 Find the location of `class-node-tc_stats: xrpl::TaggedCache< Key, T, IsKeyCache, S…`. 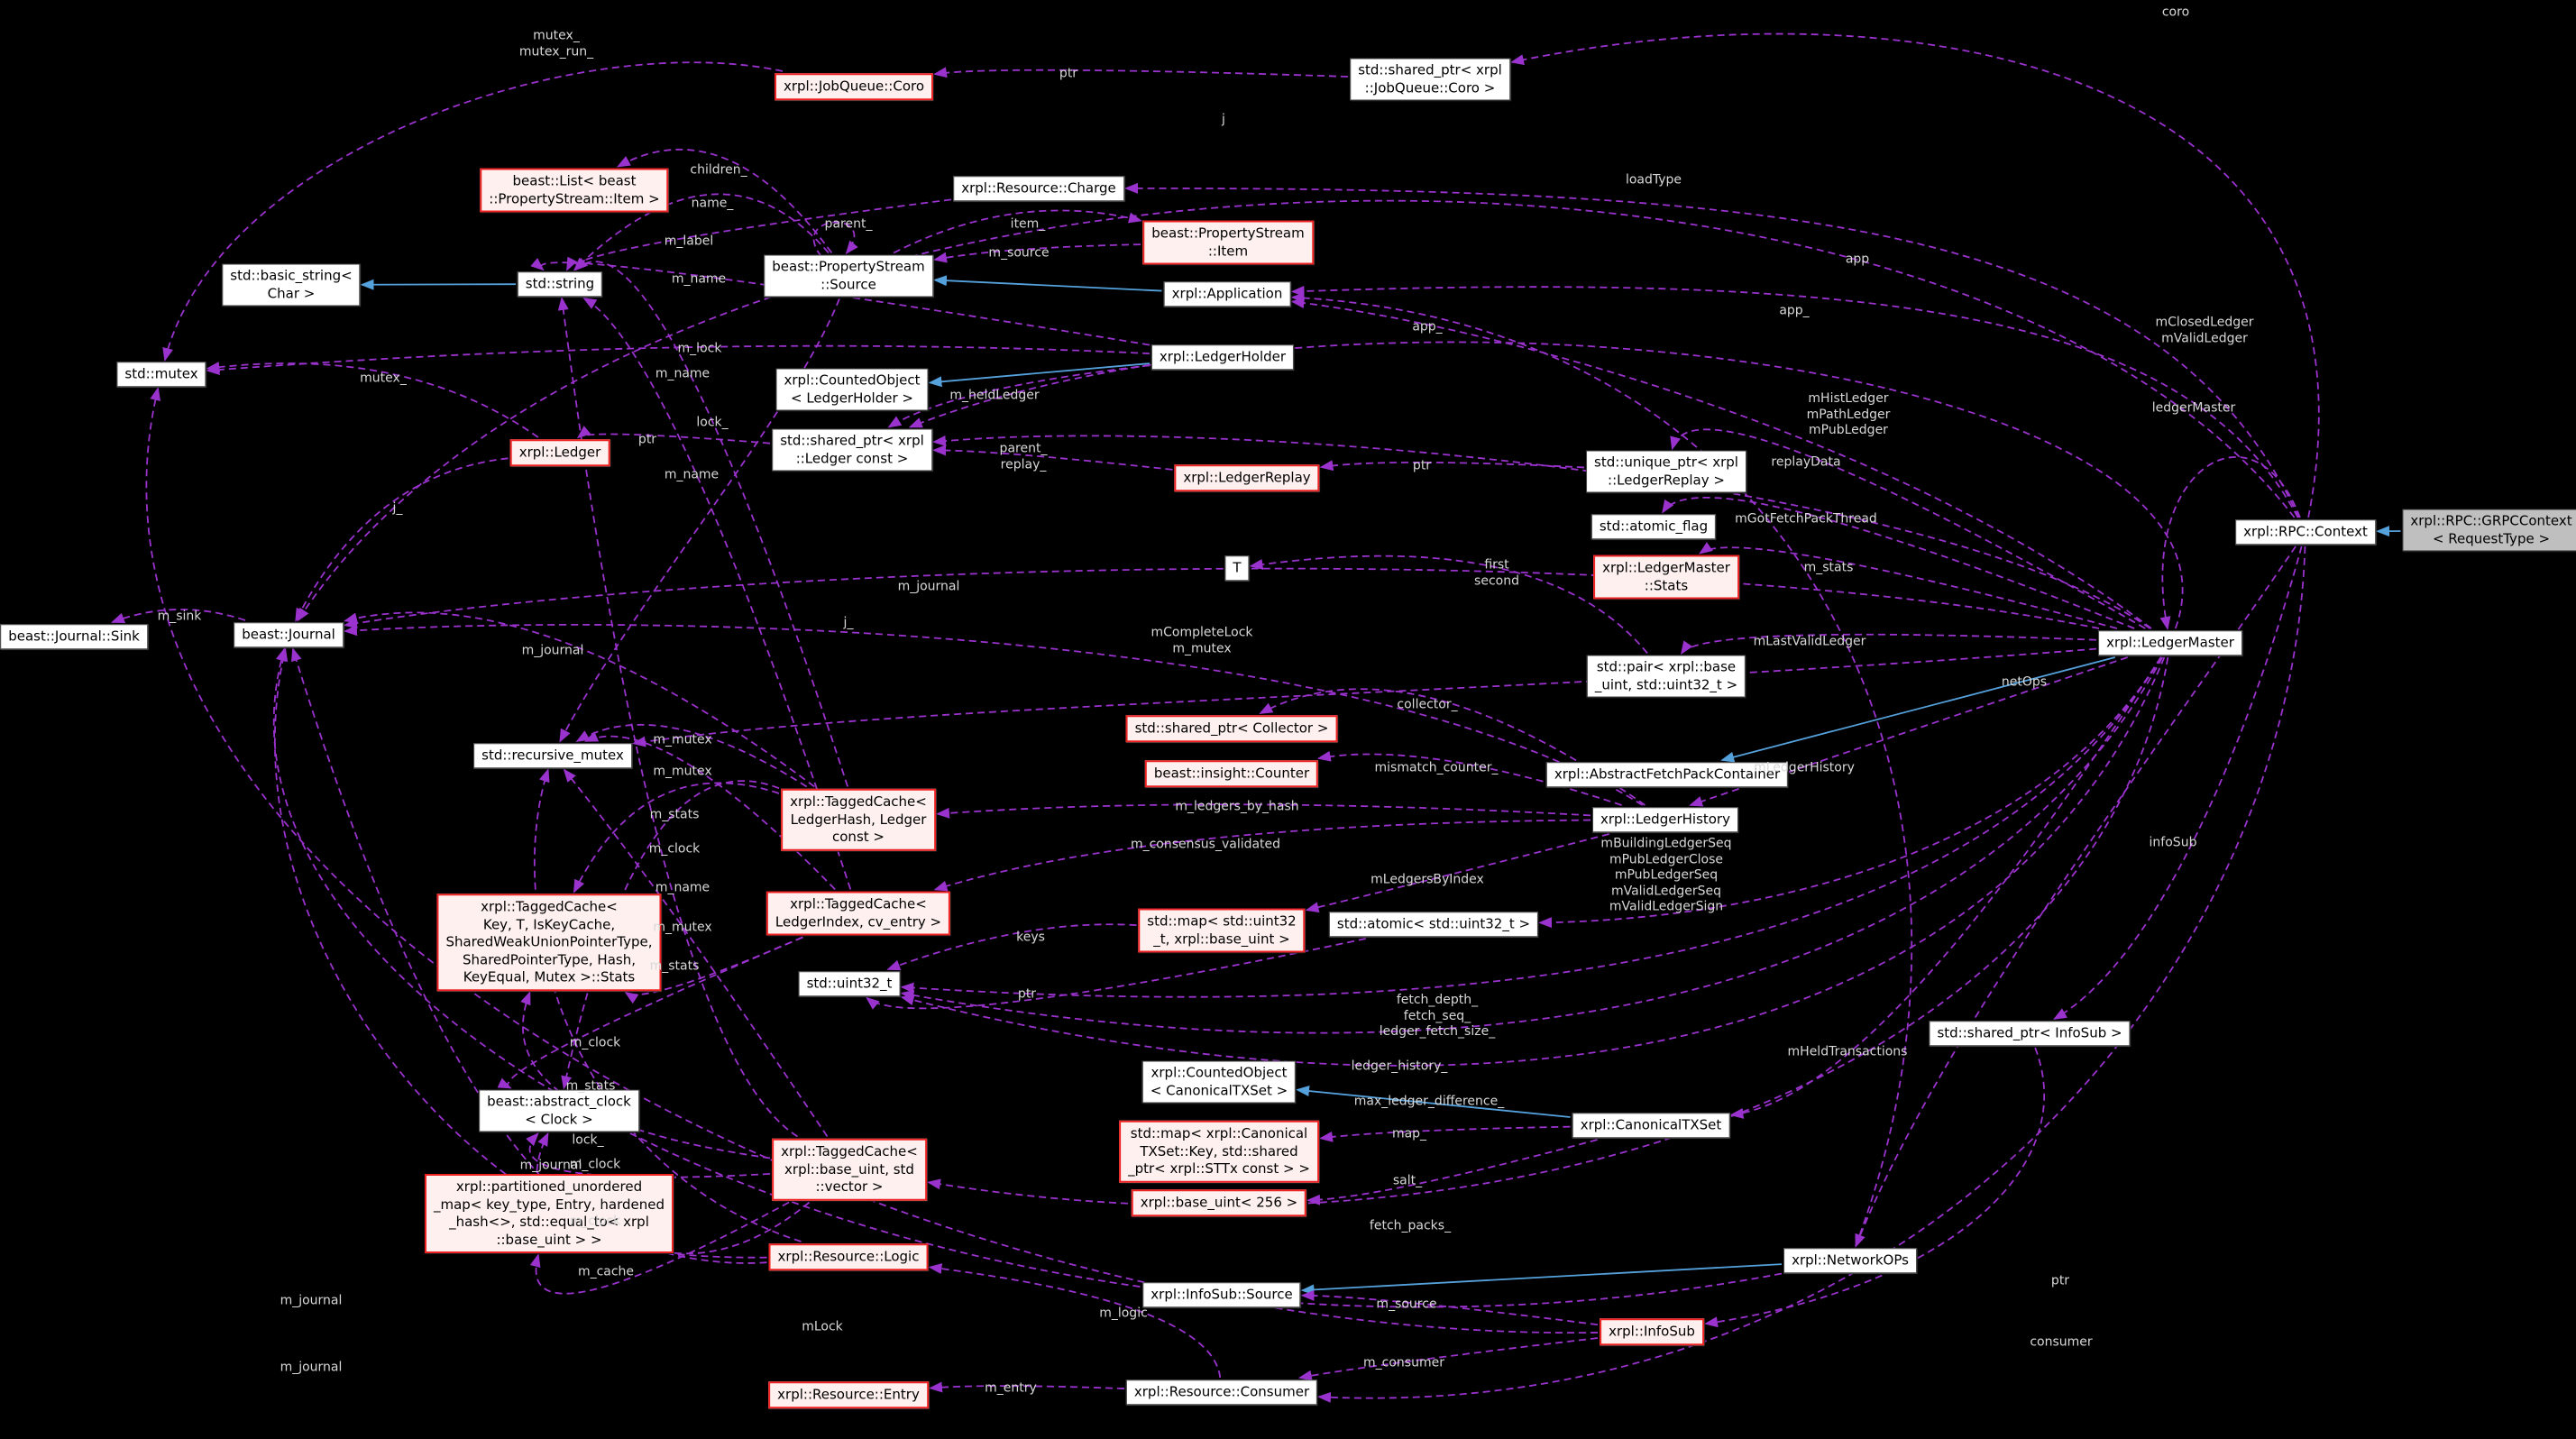

class-node-tc_stats: xrpl::TaggedCache< Key, T, IsKeyCache, S… is located at coordinates (549, 942).